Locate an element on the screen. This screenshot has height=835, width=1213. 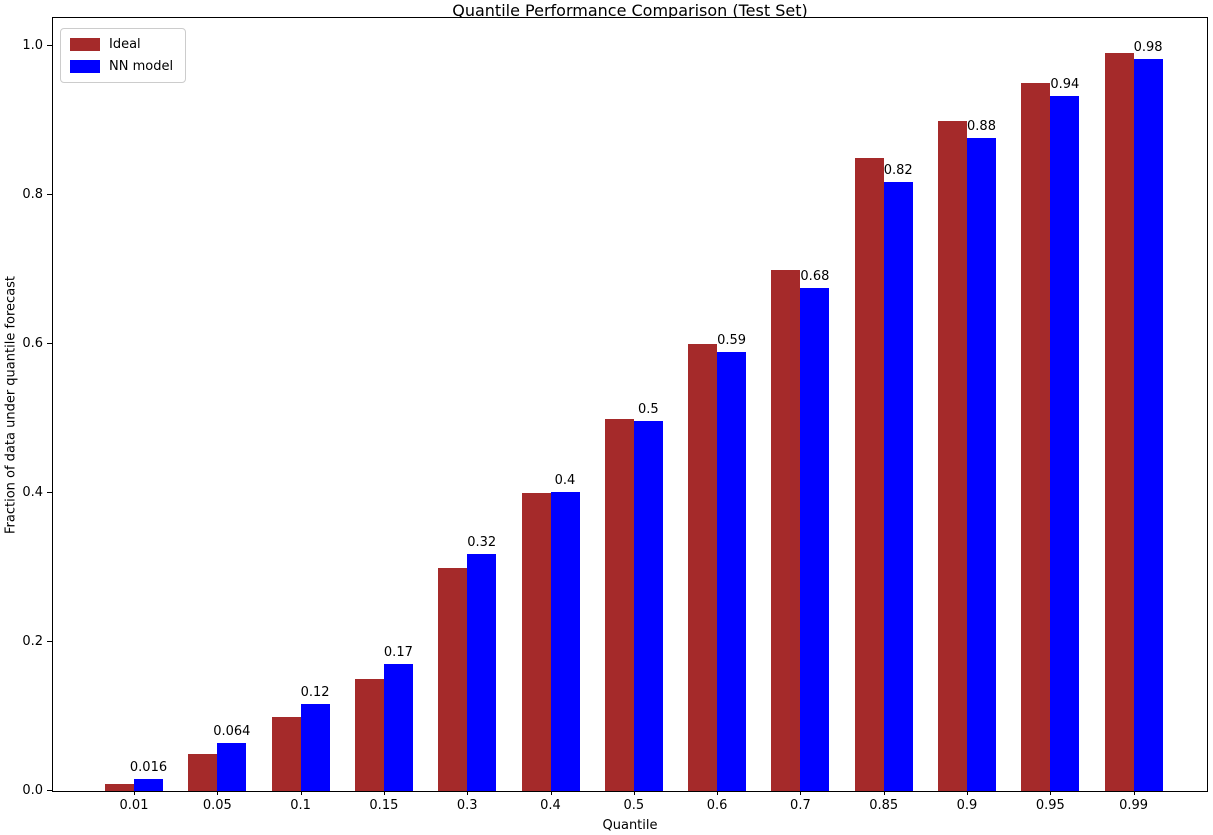
ideal-bar-0.01 is located at coordinates (119, 787).